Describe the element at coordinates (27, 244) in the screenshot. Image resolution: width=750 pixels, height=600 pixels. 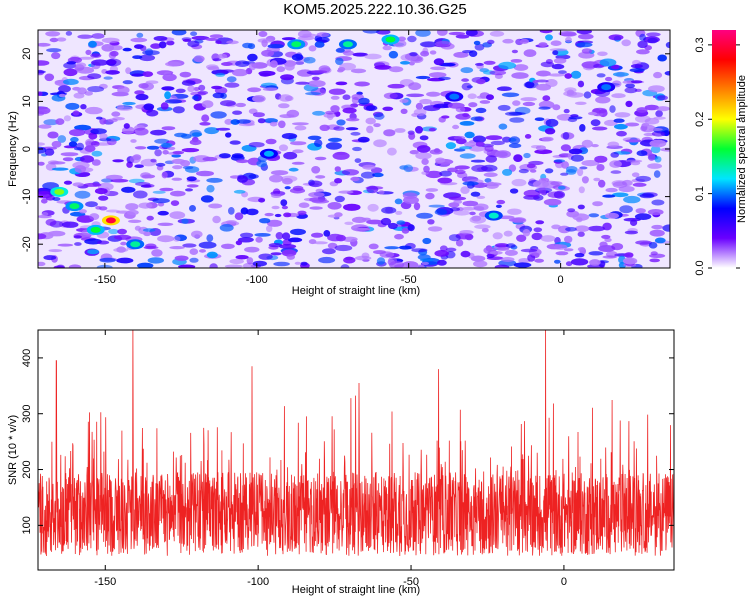
I see `y-tick-label: -20` at that location.